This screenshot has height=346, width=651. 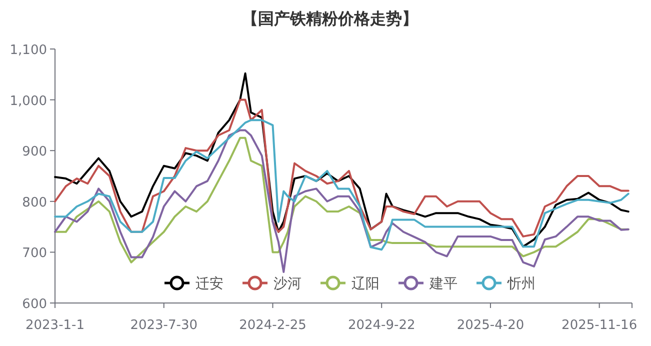 What do you see at coordinates (210, 284) in the screenshot?
I see `legend-label: 迁安` at bounding box center [210, 284].